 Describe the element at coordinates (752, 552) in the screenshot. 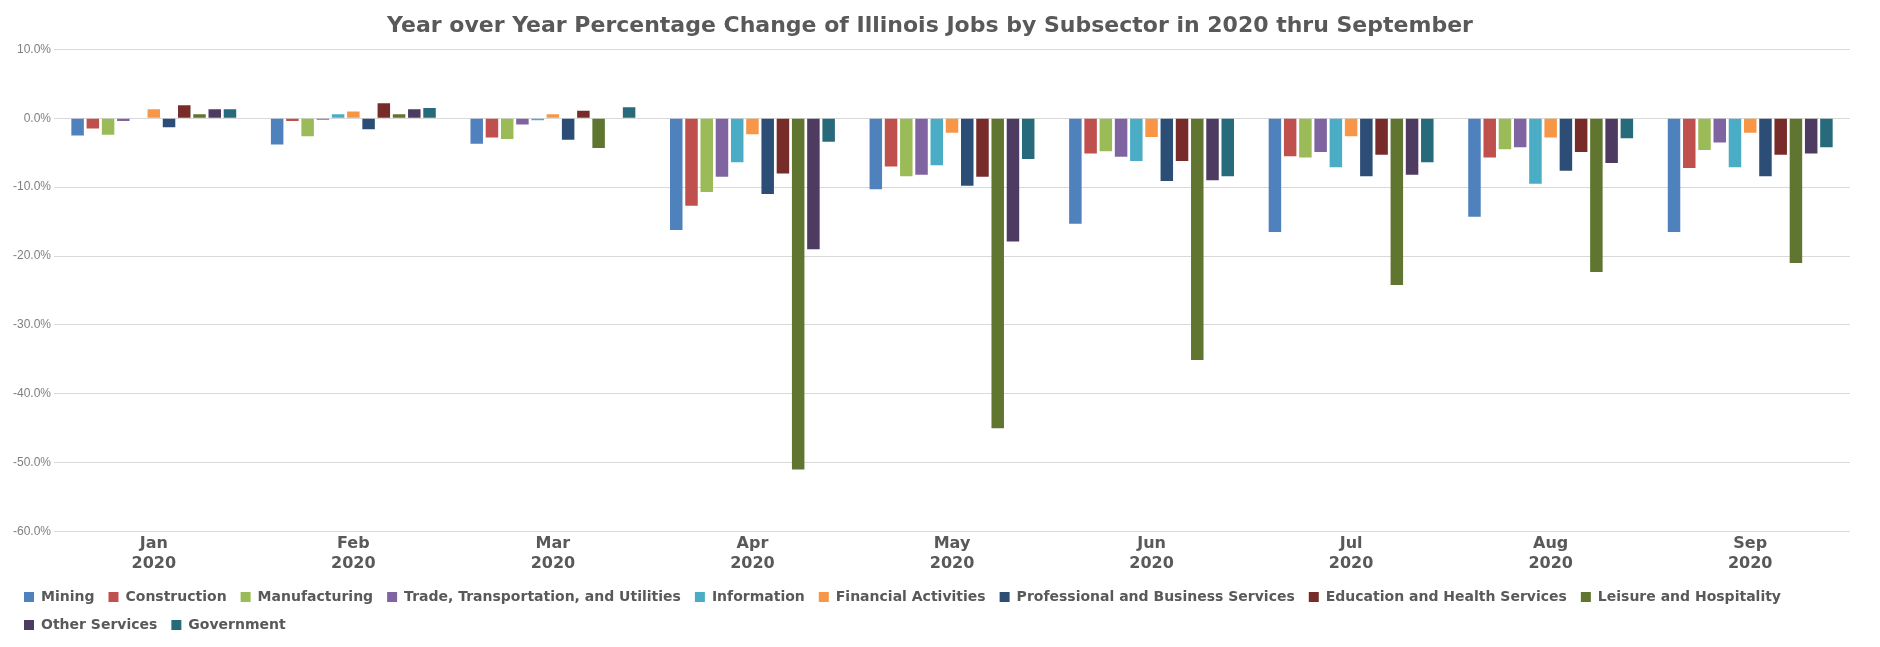

I see `x-tick-label: Apr 2020` at that location.